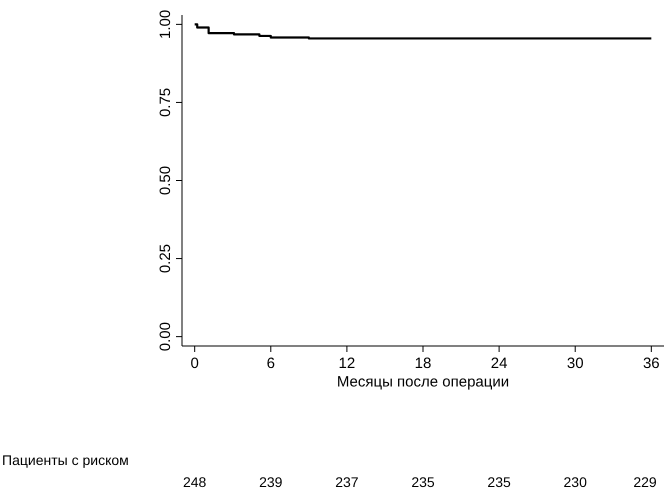  What do you see at coordinates (194, 363) in the screenshot?
I see `x-tick-label: 0` at bounding box center [194, 363].